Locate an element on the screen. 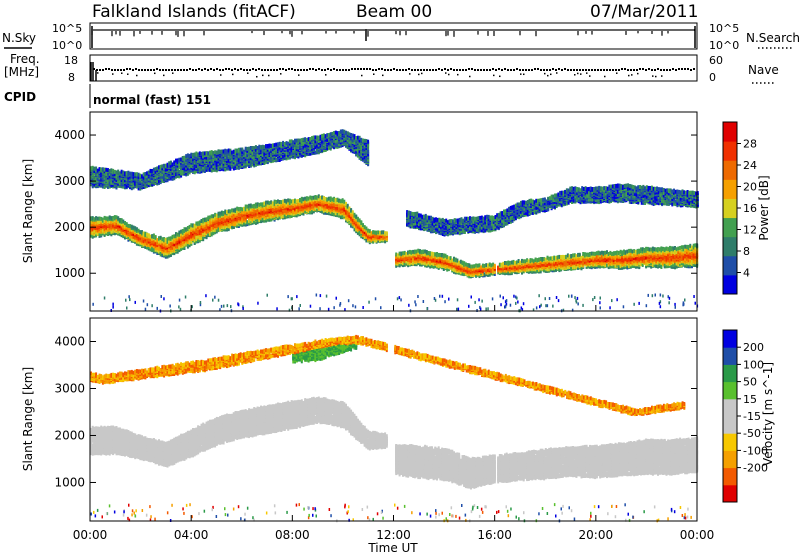 The width and height of the screenshot is (800, 554). nsky-left-tick-top: 10^5 is located at coordinates (67, 28).